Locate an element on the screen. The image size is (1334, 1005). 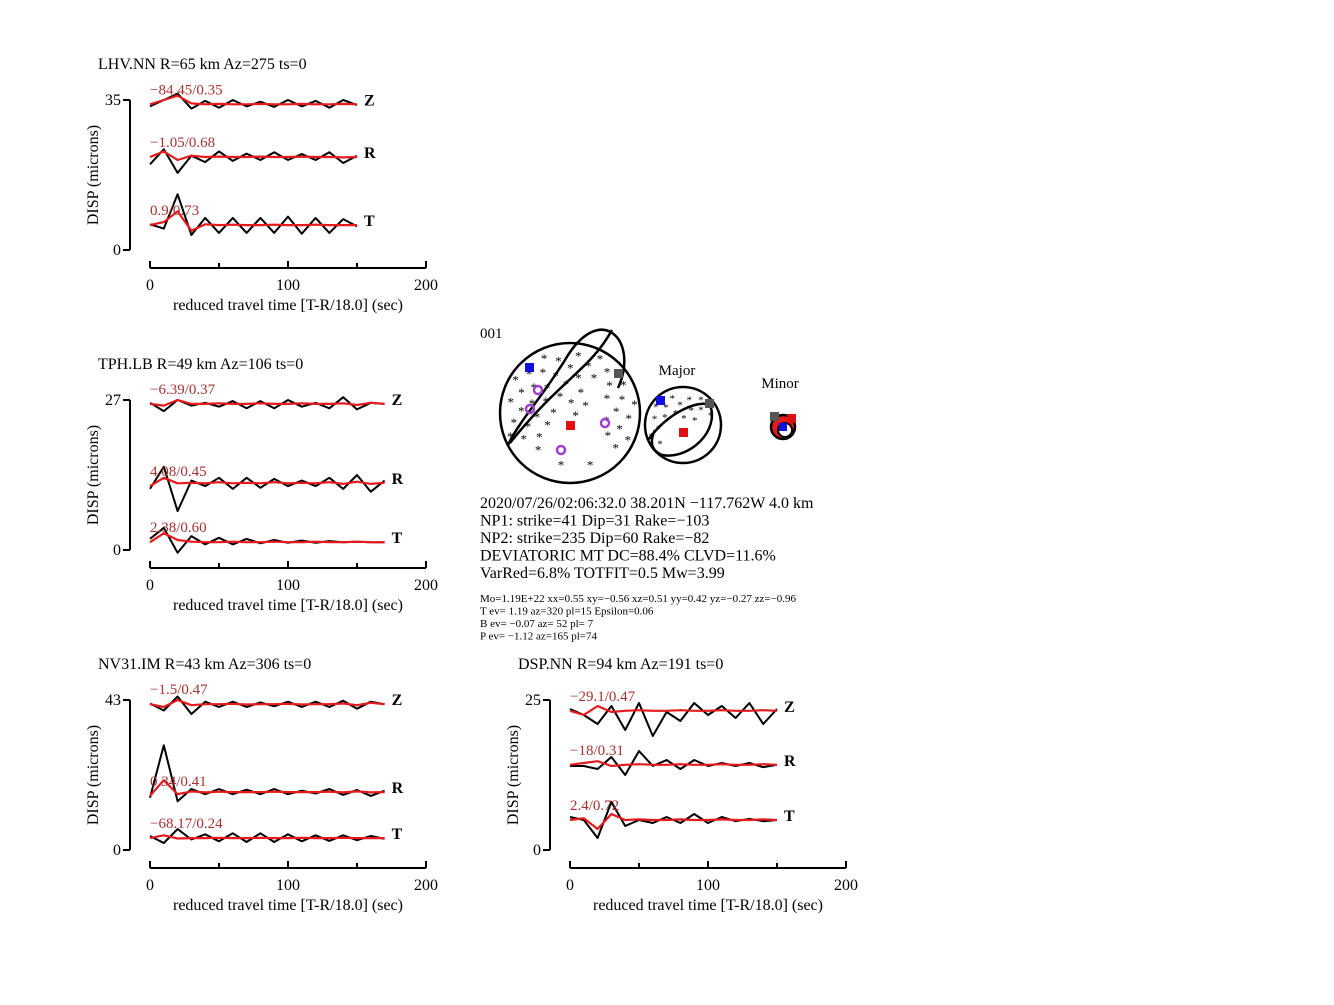
fit-label: 0.9/0.73 is located at coordinates (174, 211).